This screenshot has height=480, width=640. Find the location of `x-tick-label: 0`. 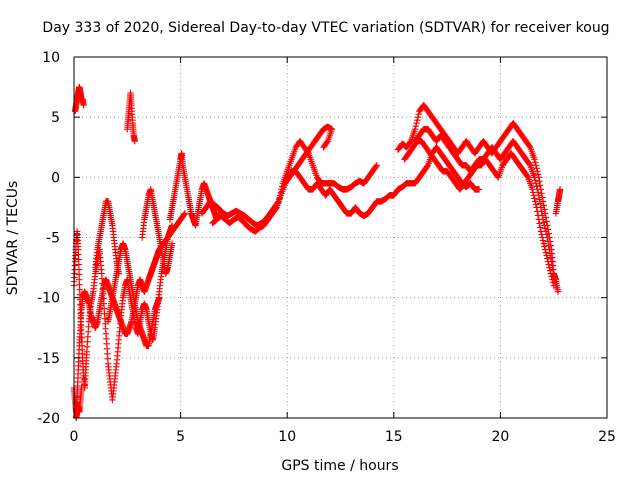

x-tick-label: 0 is located at coordinates (74, 437).